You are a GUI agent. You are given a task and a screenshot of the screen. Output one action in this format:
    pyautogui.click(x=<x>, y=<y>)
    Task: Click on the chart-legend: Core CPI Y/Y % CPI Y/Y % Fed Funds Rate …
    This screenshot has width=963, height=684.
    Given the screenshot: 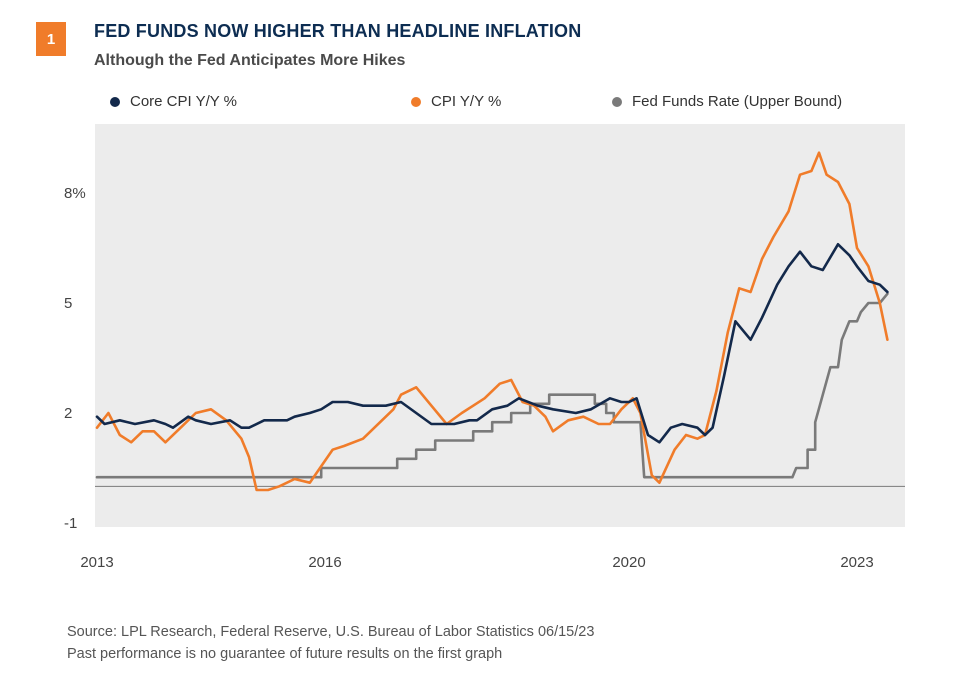 What is the action you would take?
    pyautogui.click(x=481, y=105)
    